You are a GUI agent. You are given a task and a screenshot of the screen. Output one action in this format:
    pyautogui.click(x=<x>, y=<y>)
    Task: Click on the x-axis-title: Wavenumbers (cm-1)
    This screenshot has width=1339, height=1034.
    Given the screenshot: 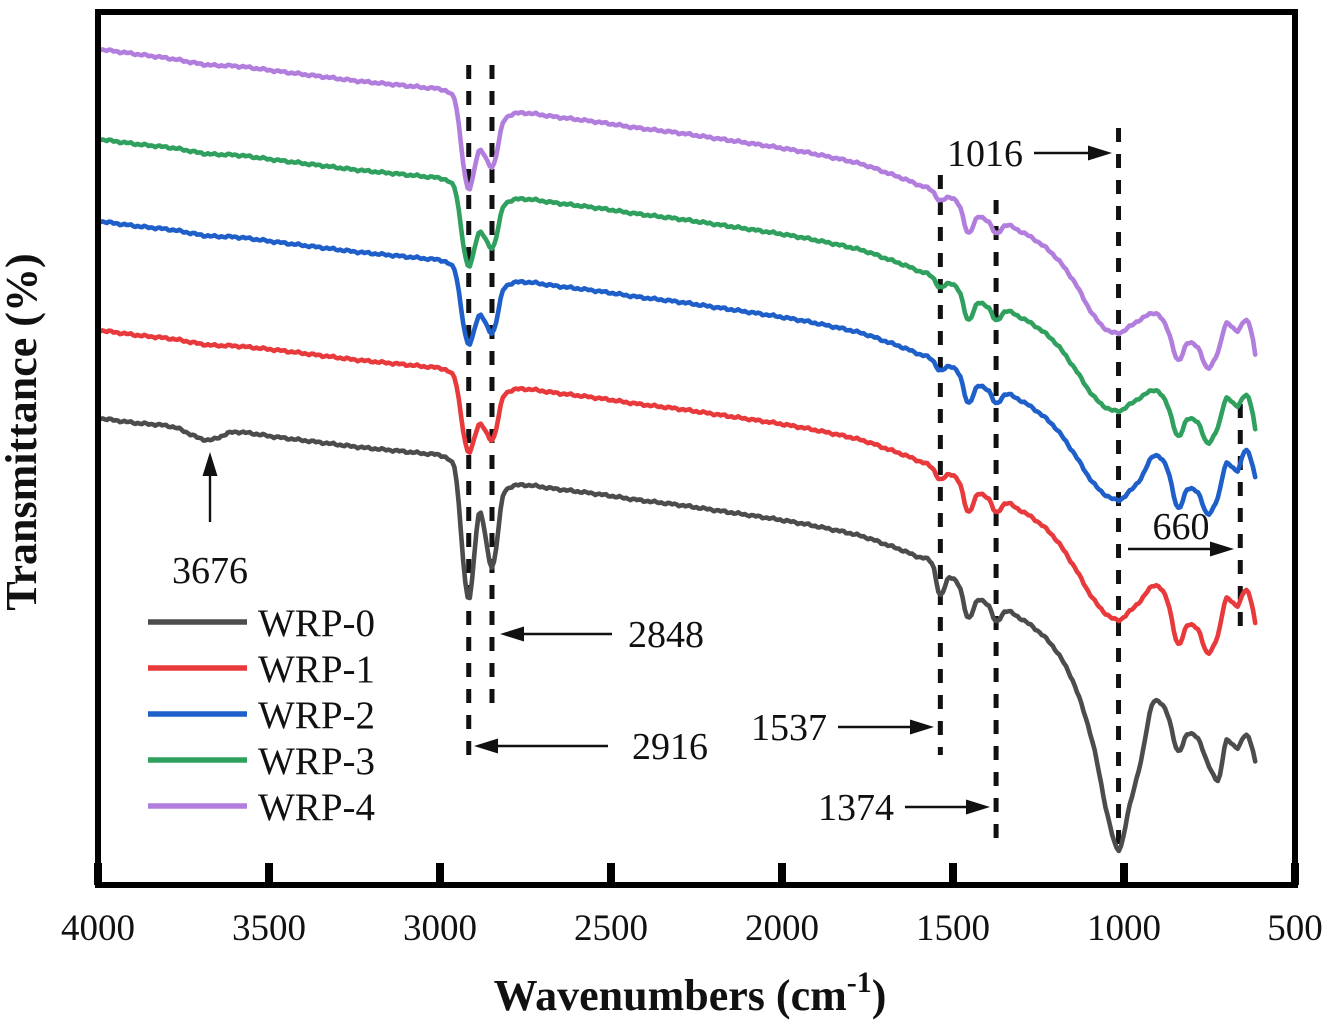 What is the action you would take?
    pyautogui.click(x=690, y=993)
    